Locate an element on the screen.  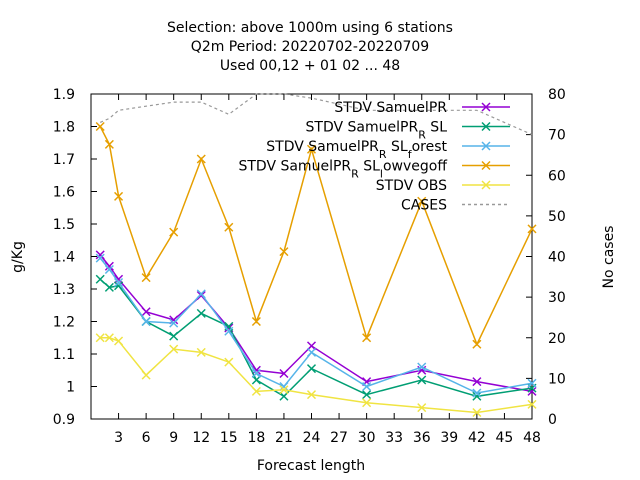
x-tick-label: 12 is located at coordinates (201, 438).